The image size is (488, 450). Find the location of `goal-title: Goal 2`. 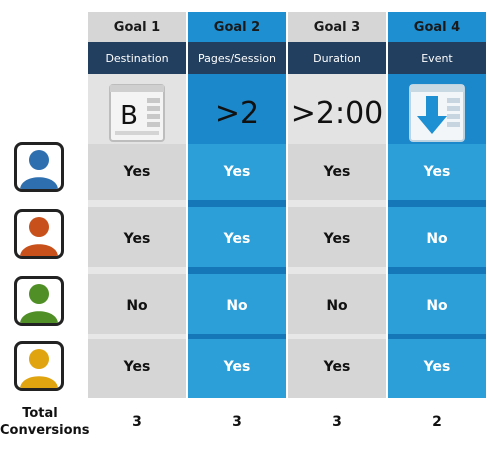

goal-title: Goal 2 is located at coordinates (237, 27).